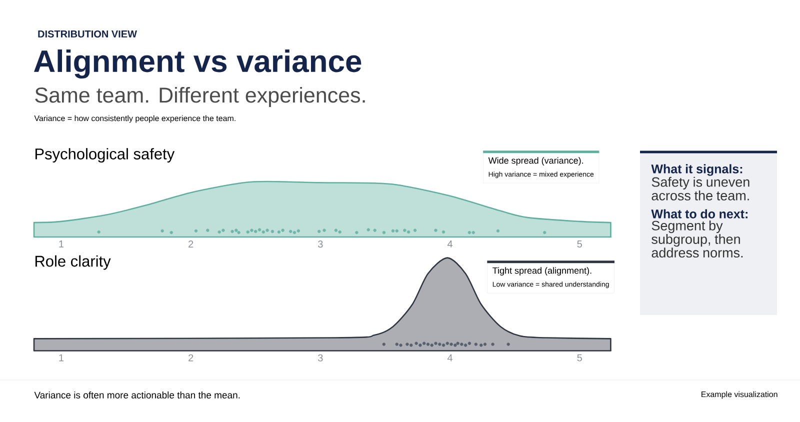 Image resolution: width=800 pixels, height=422 pixels. Describe the element at coordinates (137, 394) in the screenshot. I see `text: Variance is often more actionable than the mean.` at that location.